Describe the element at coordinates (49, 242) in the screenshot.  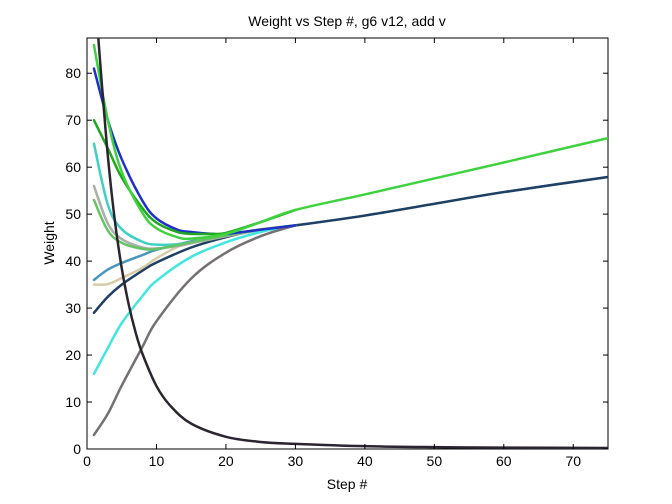
I see `y-axis-title: Weight` at that location.